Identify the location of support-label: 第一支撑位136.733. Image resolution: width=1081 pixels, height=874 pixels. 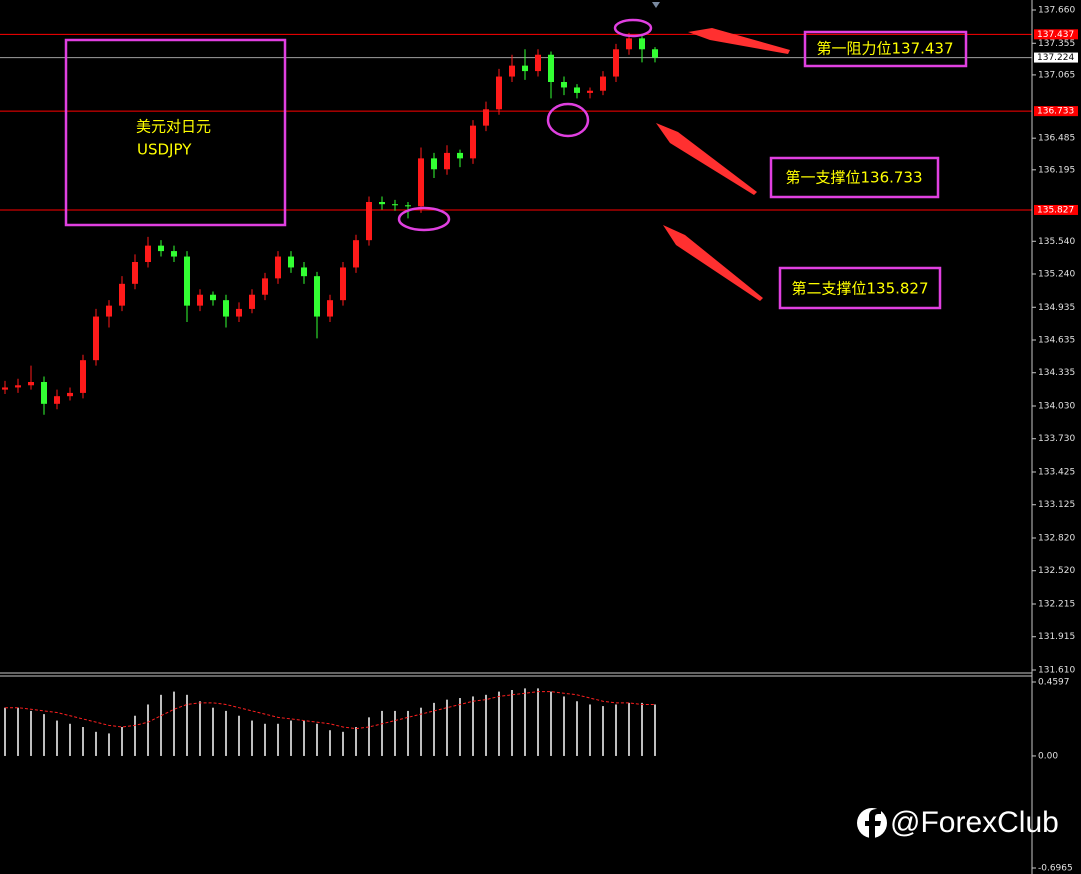
(853, 178).